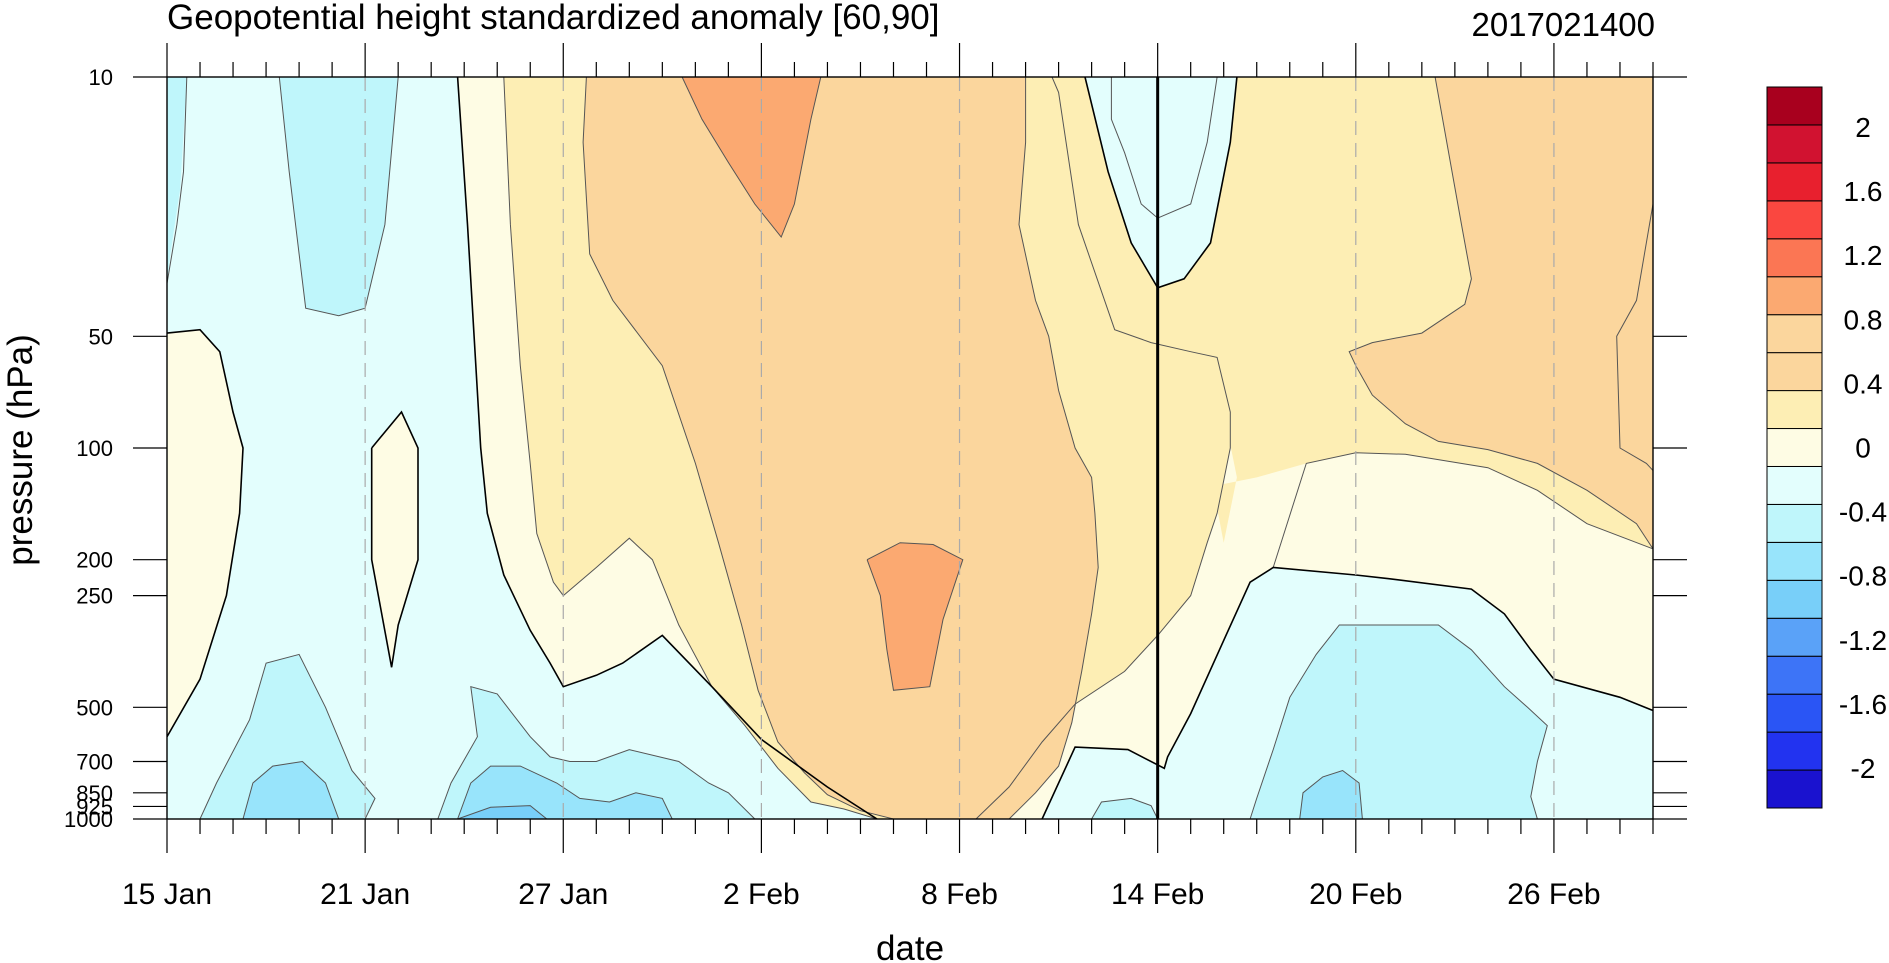 This screenshot has width=1889, height=963. Describe the element at coordinates (365, 894) in the screenshot. I see `x-tick-label-1: 21 Jan` at that location.